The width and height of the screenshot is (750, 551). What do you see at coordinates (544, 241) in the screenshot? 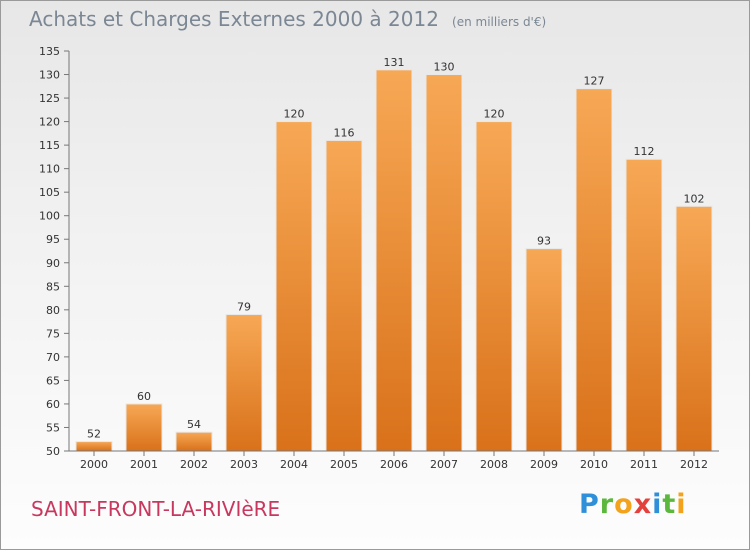
I see `data-label: 93` at bounding box center [544, 241].